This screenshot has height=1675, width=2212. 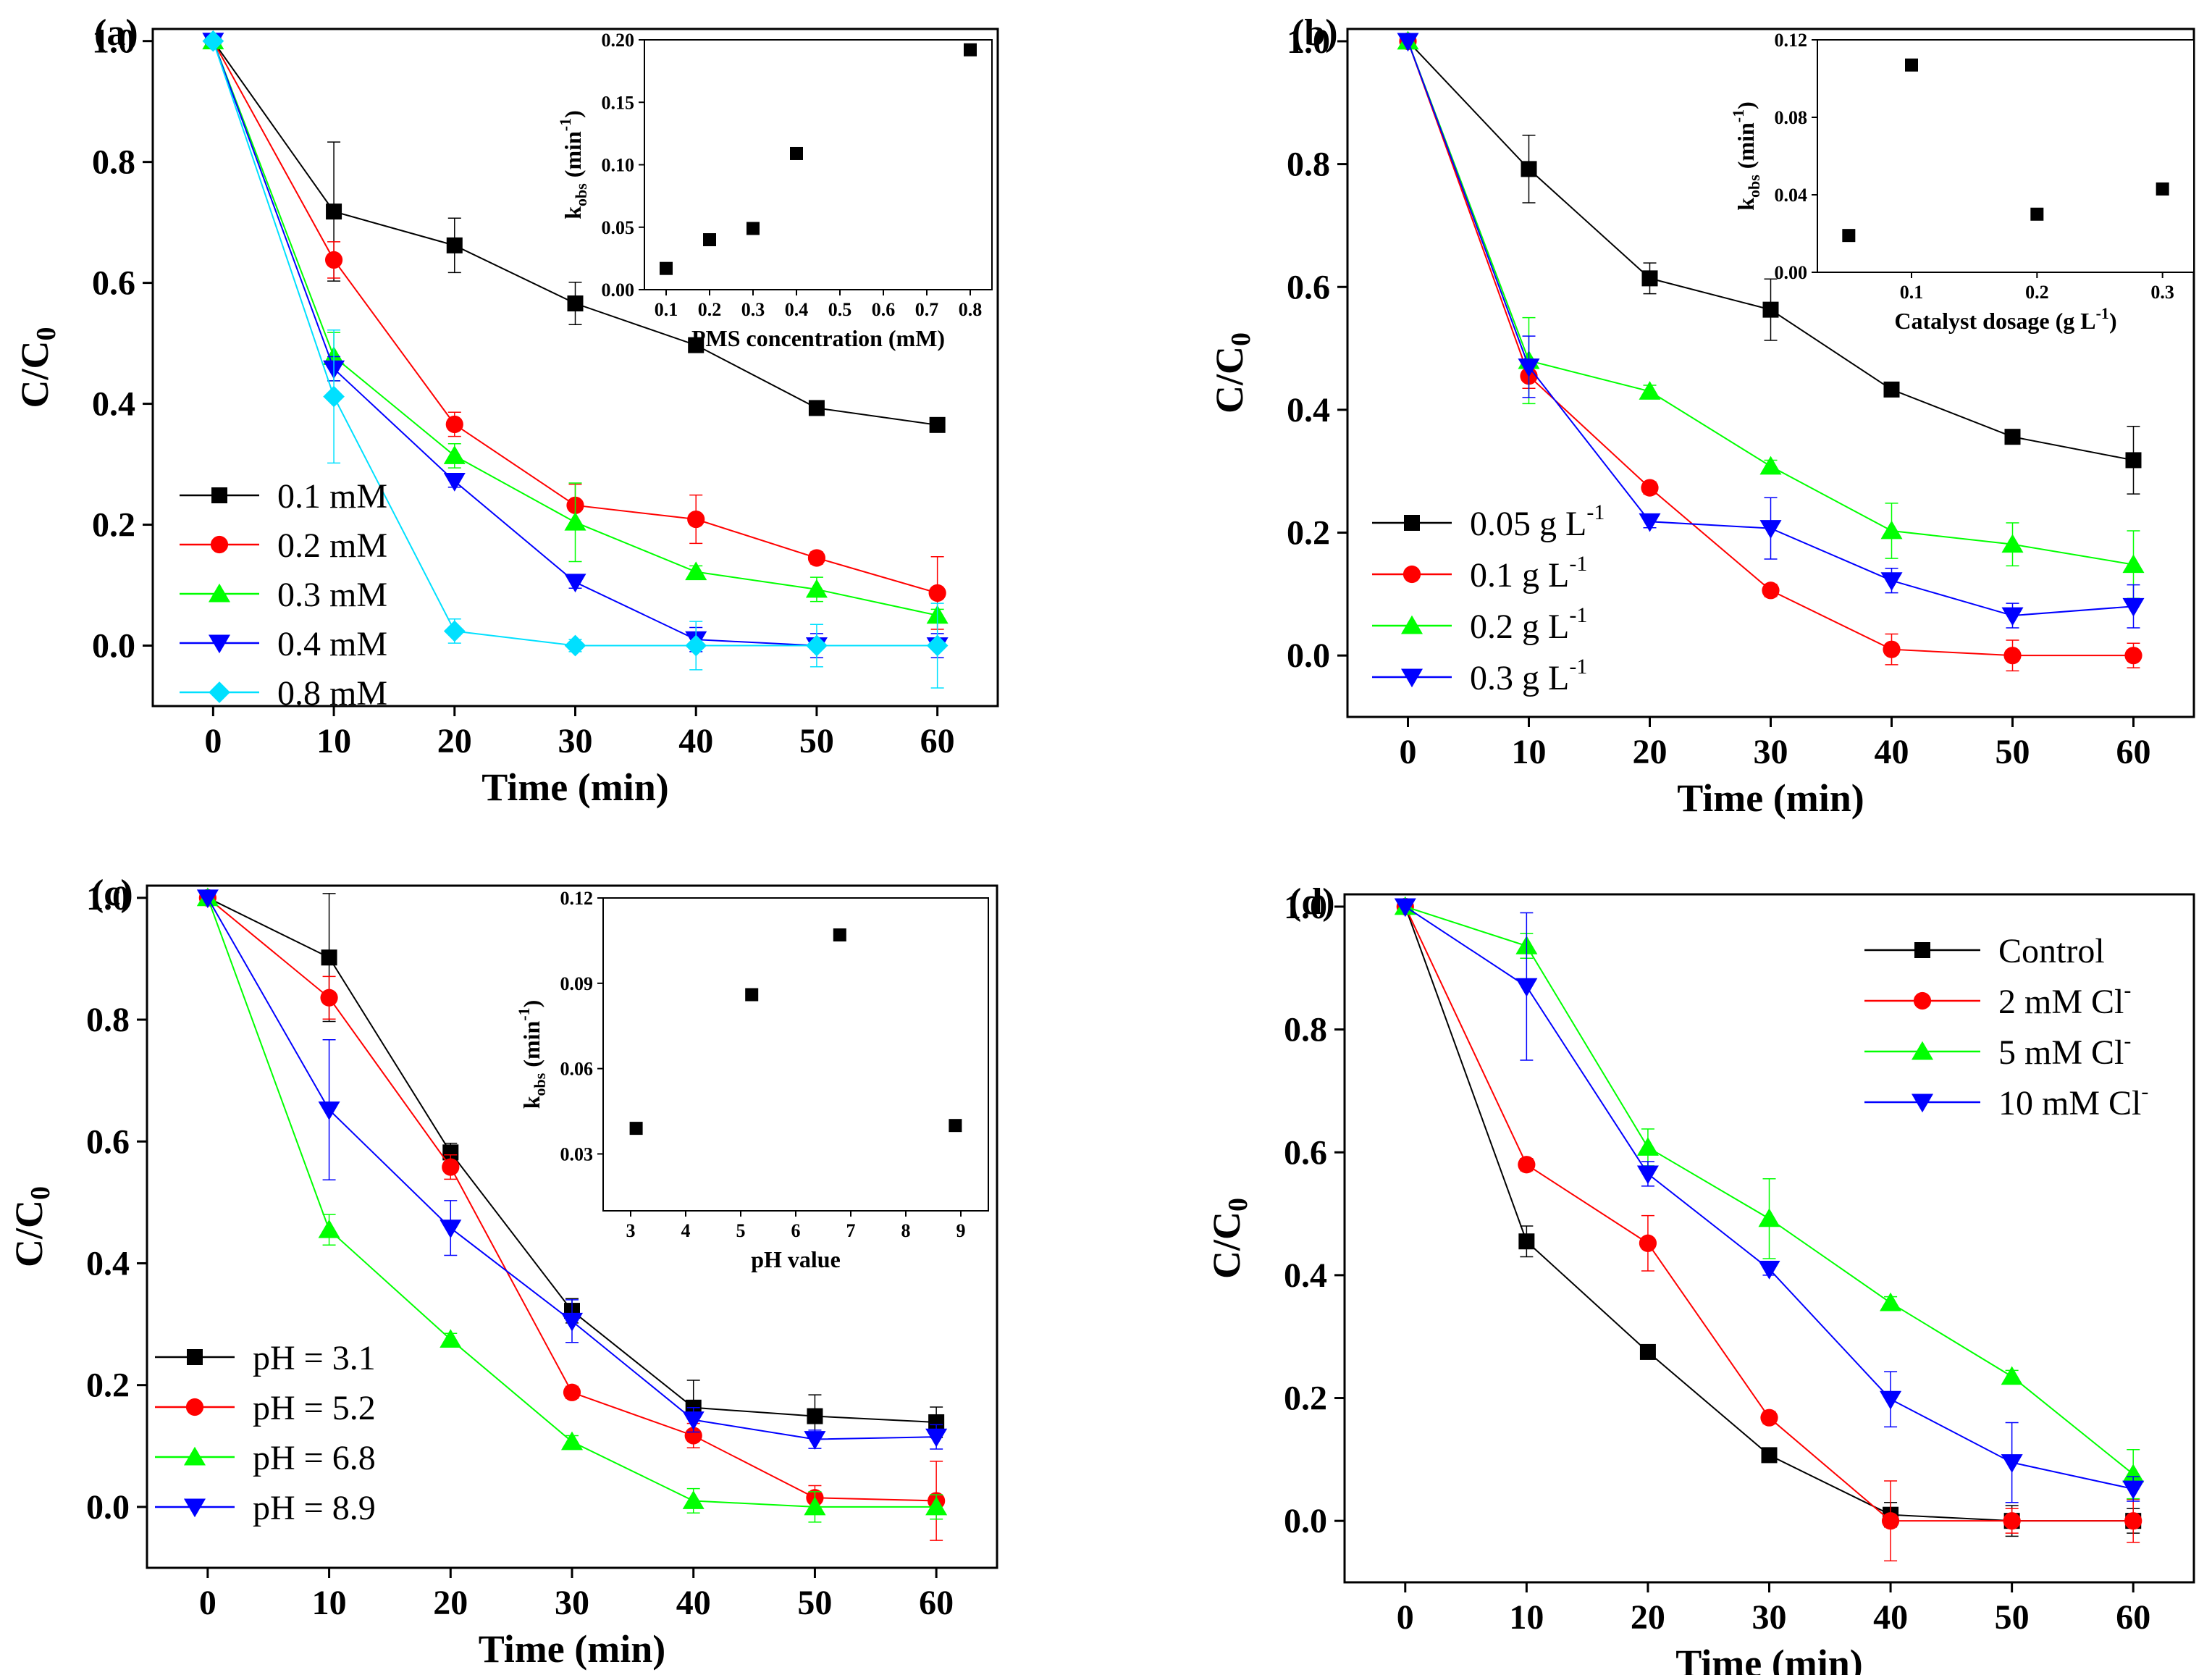 I want to click on inset-x-tick-label: 3, so click(x=631, y=1230).